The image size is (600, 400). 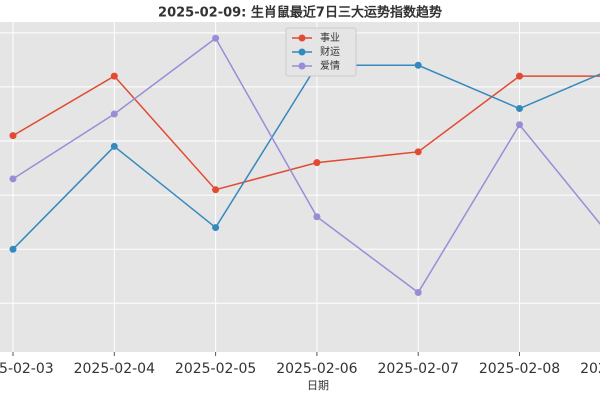 What do you see at coordinates (114, 369) in the screenshot?
I see `x-tick-label: 2025-02-04` at bounding box center [114, 369].